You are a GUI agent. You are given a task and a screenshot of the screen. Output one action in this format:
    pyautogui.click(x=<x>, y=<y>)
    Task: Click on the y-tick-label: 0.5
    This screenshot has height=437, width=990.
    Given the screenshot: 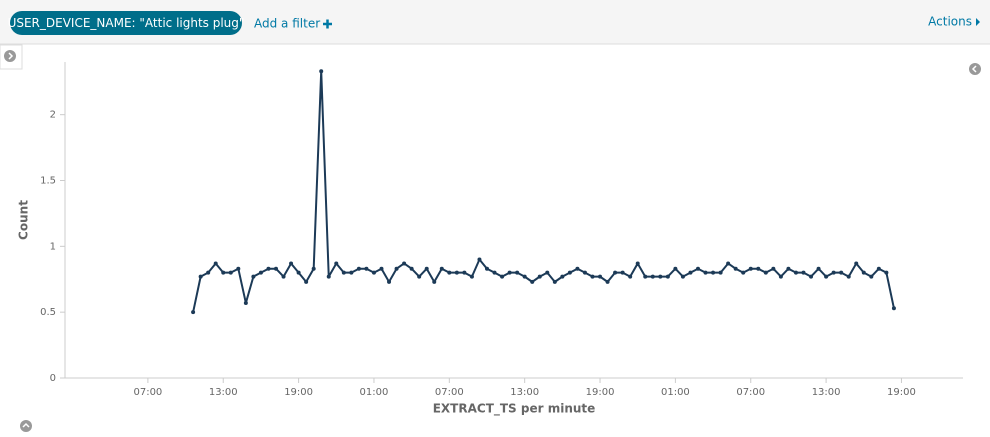 What is the action you would take?
    pyautogui.click(x=48, y=312)
    